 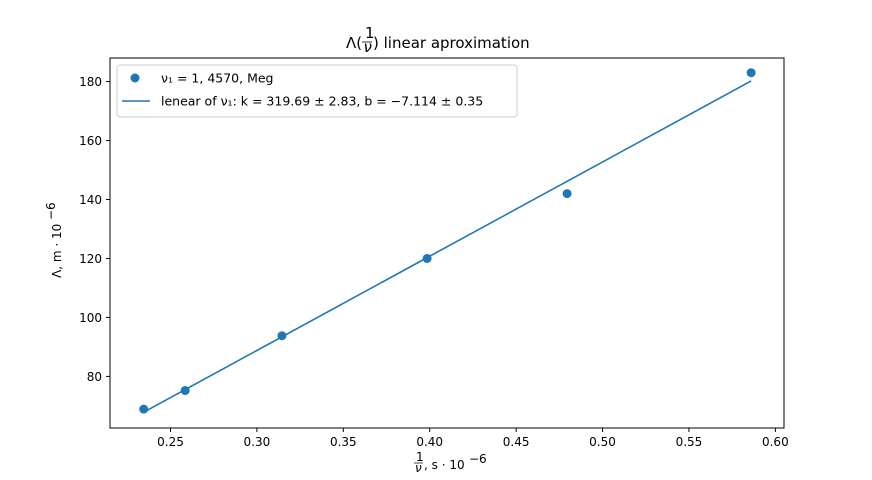 I want to click on title-prefix: Λ(, so click(x=354, y=43).